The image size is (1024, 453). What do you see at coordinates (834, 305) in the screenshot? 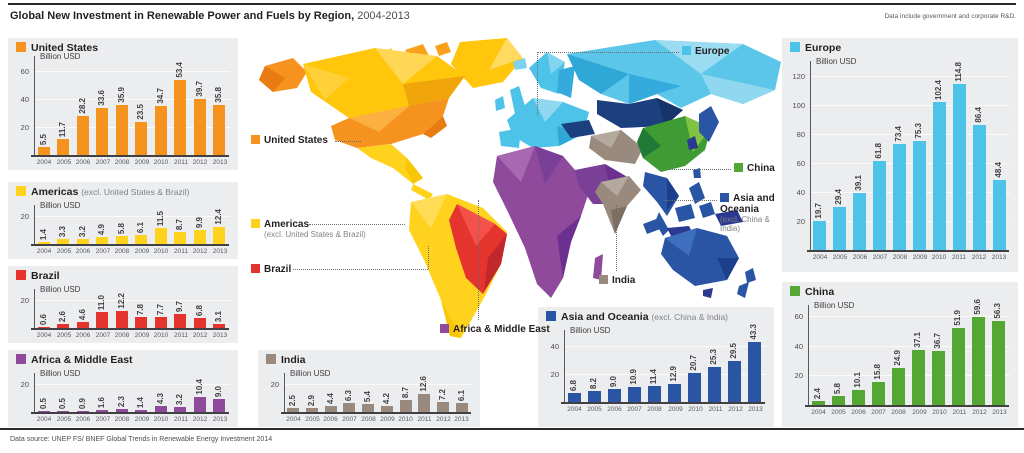
I see `axis-unit-label: Billion USD` at bounding box center [834, 305].